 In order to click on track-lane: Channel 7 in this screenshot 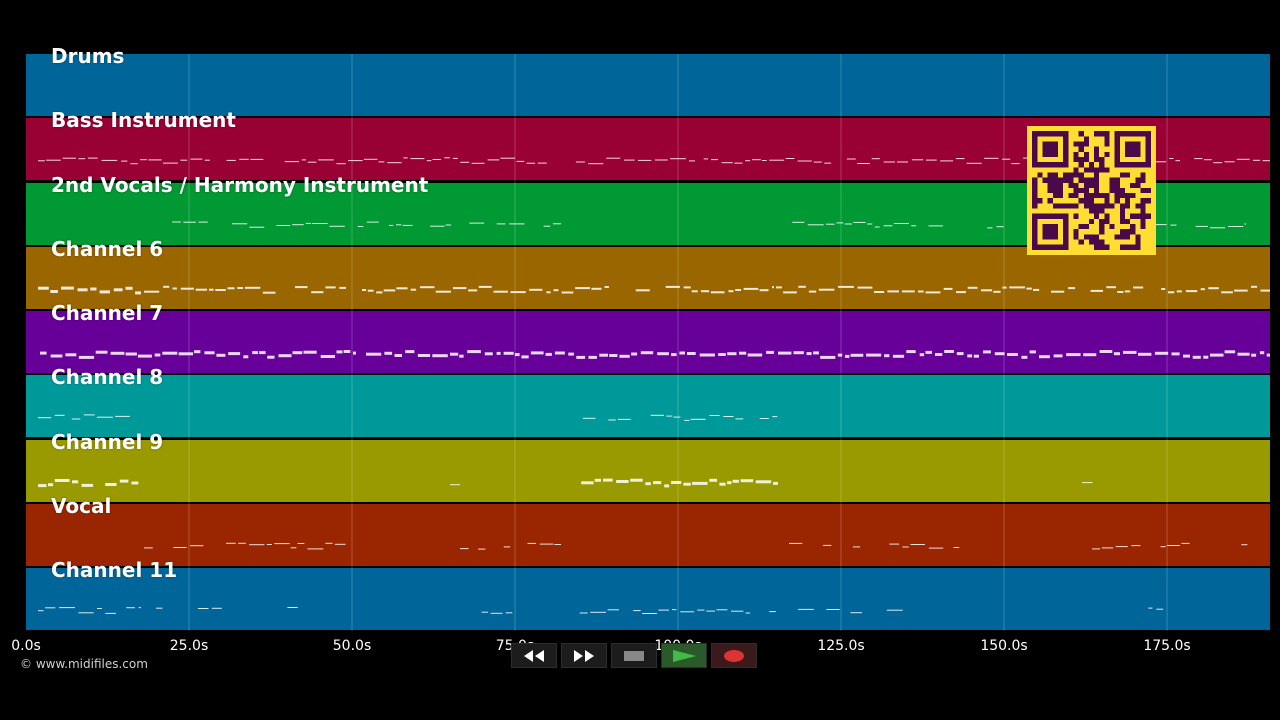, I will do `click(648, 337)`.